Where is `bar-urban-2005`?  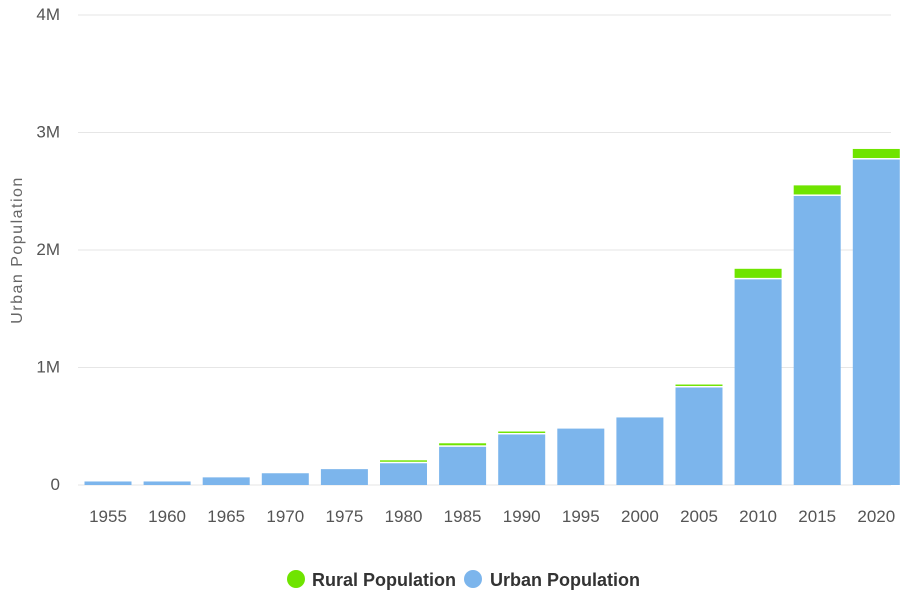
bar-urban-2005 is located at coordinates (699, 436).